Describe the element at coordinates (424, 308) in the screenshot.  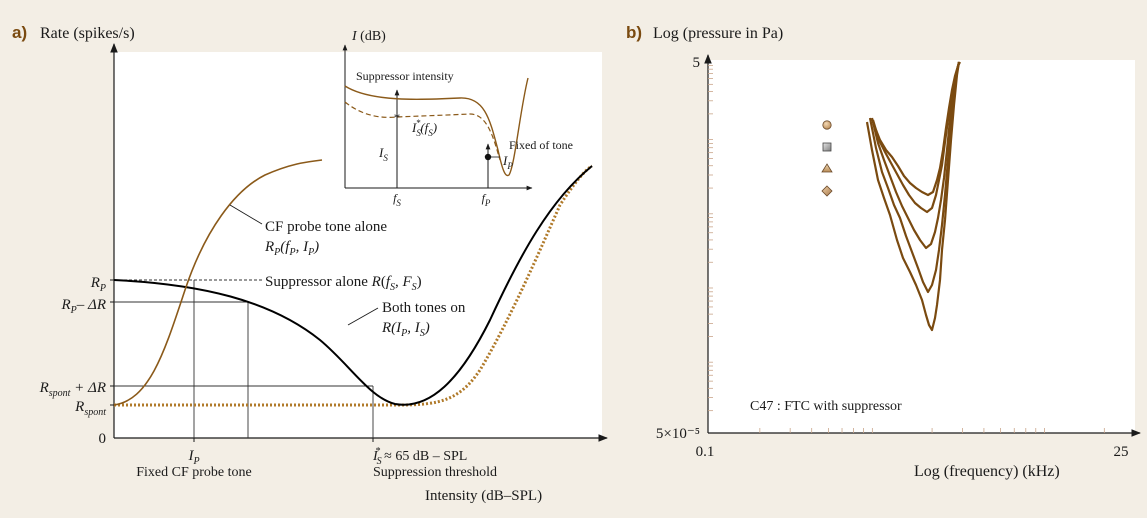
I see `both-tones-label: Both tones on` at that location.